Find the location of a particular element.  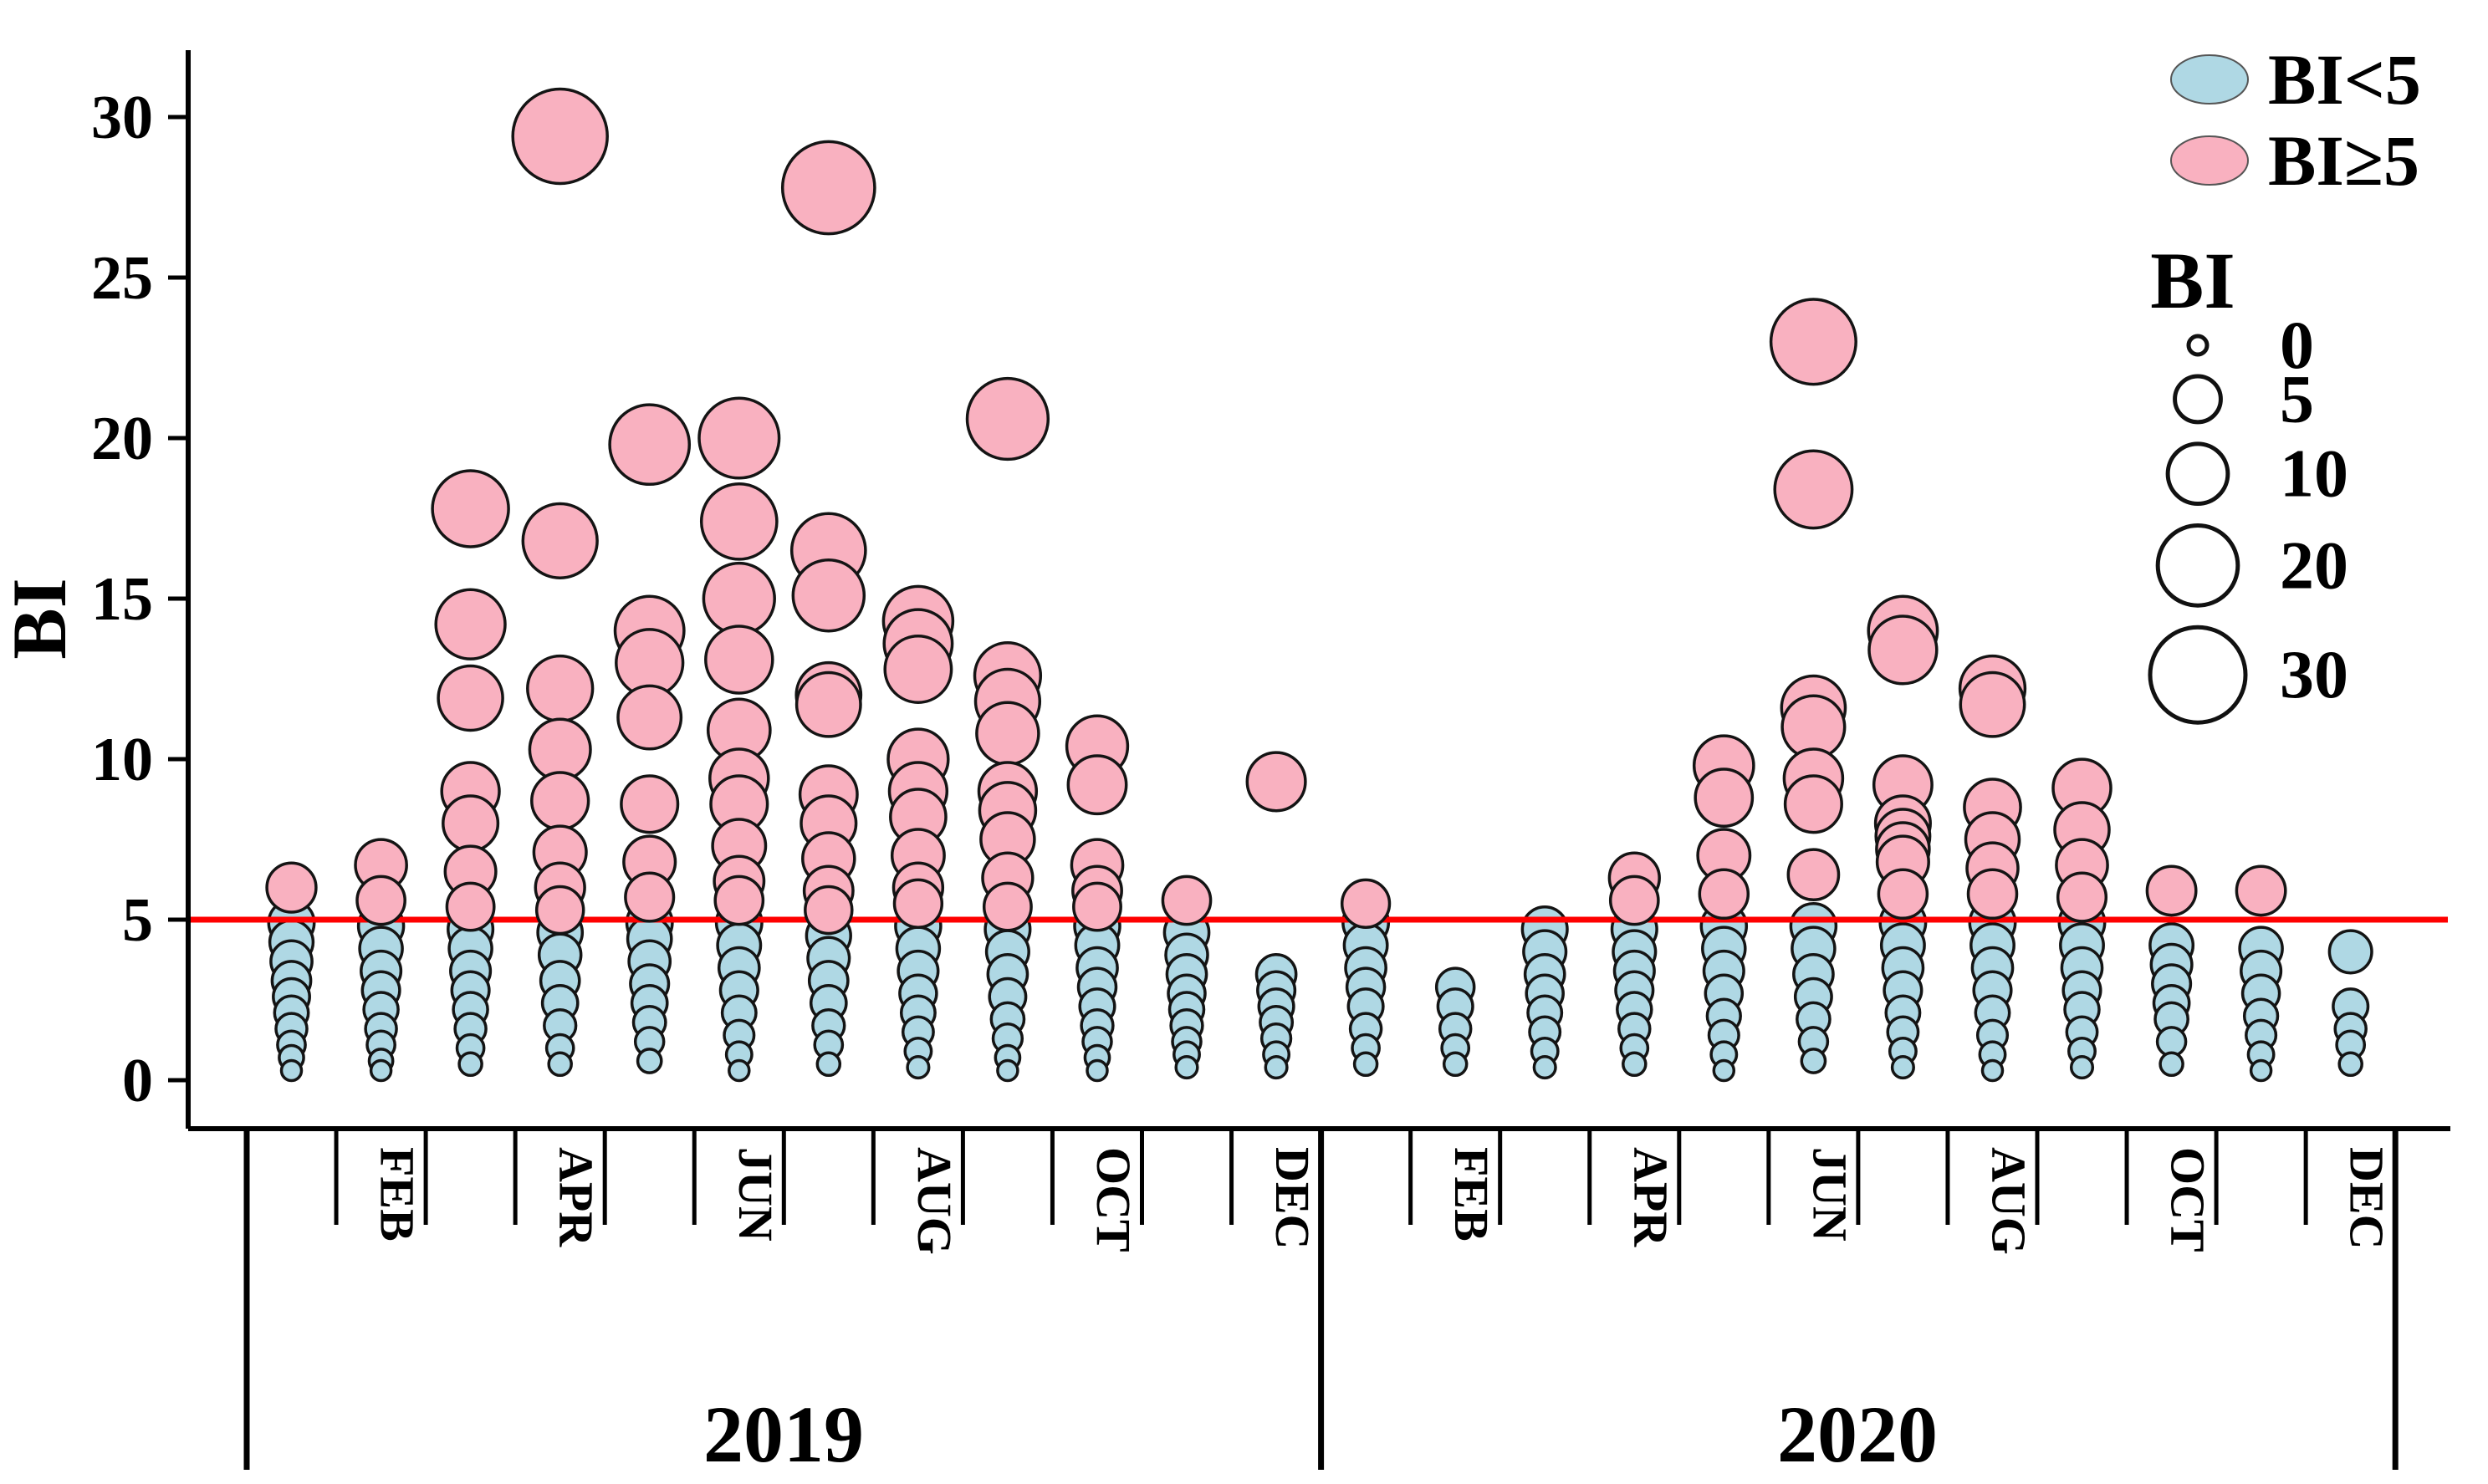

legend-label-pink: BI≥5 is located at coordinates (2343, 160).